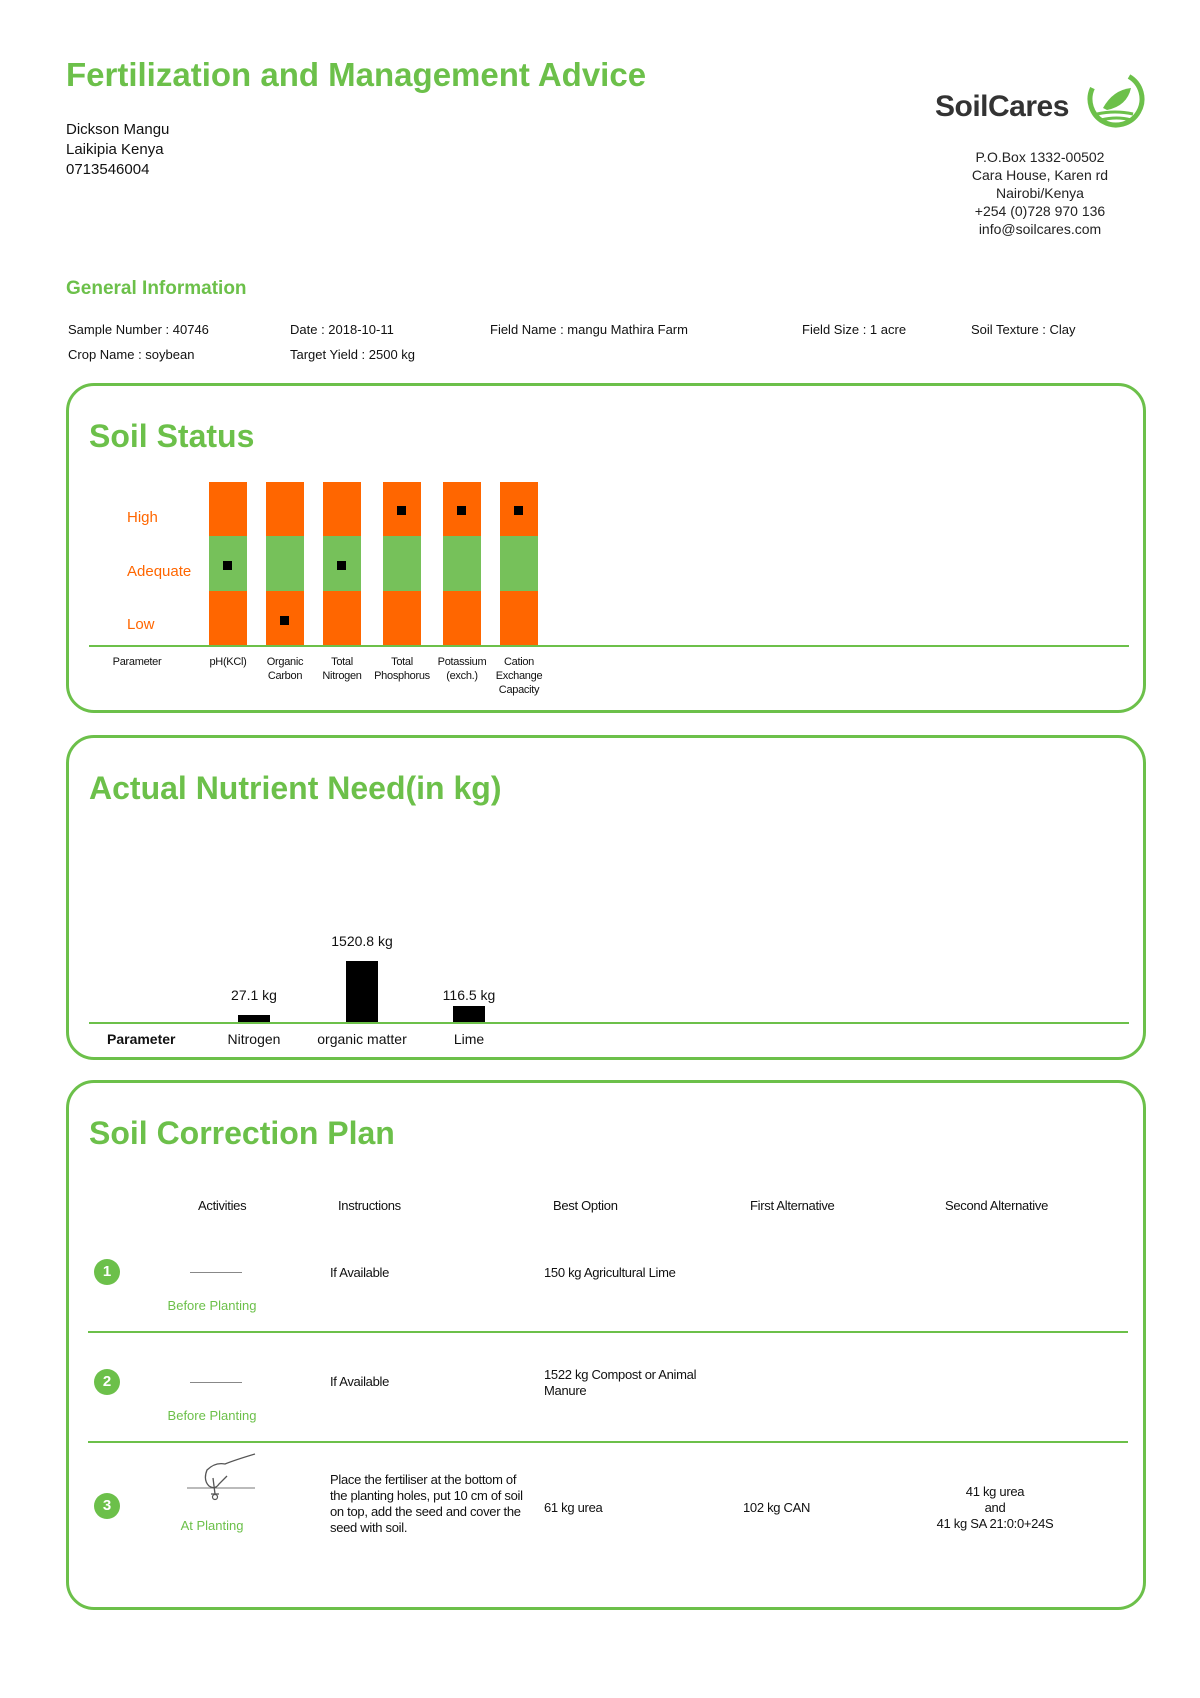 Image resolution: width=1200 pixels, height=1698 pixels. I want to click on address-line: Nairobi/Kenya, so click(1040, 193).